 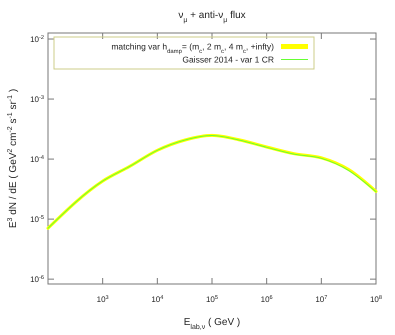 I want to click on x-tick-label: 10$^{8}$, so click(x=376, y=299).